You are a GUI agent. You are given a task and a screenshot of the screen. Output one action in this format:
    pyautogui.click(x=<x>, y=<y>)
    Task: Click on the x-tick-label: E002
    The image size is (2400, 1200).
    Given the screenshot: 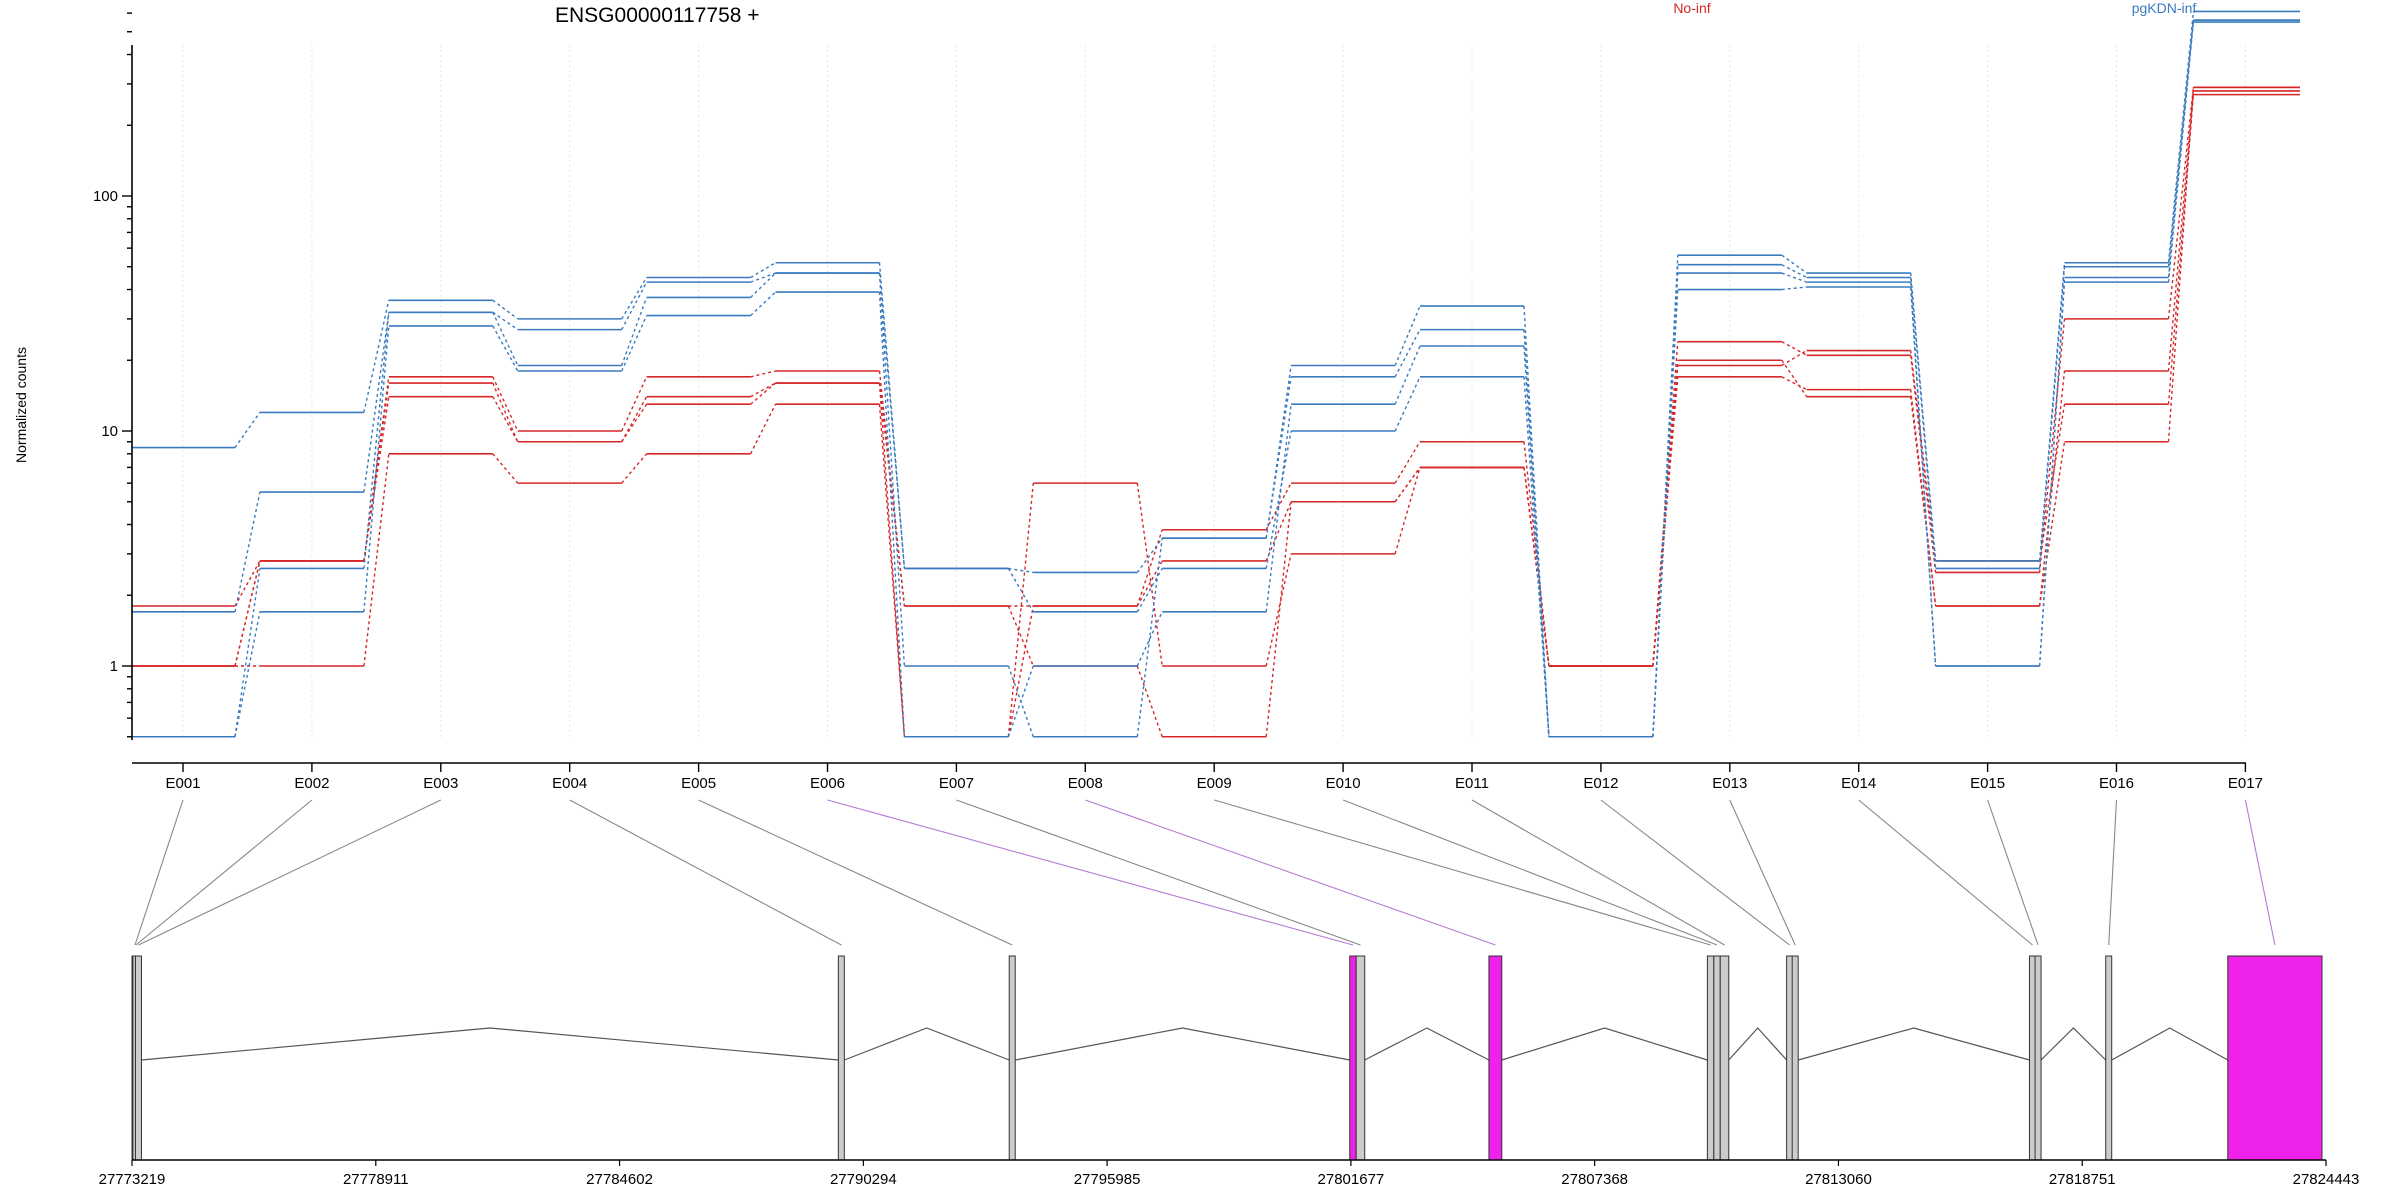 What is the action you would take?
    pyautogui.click(x=311, y=783)
    